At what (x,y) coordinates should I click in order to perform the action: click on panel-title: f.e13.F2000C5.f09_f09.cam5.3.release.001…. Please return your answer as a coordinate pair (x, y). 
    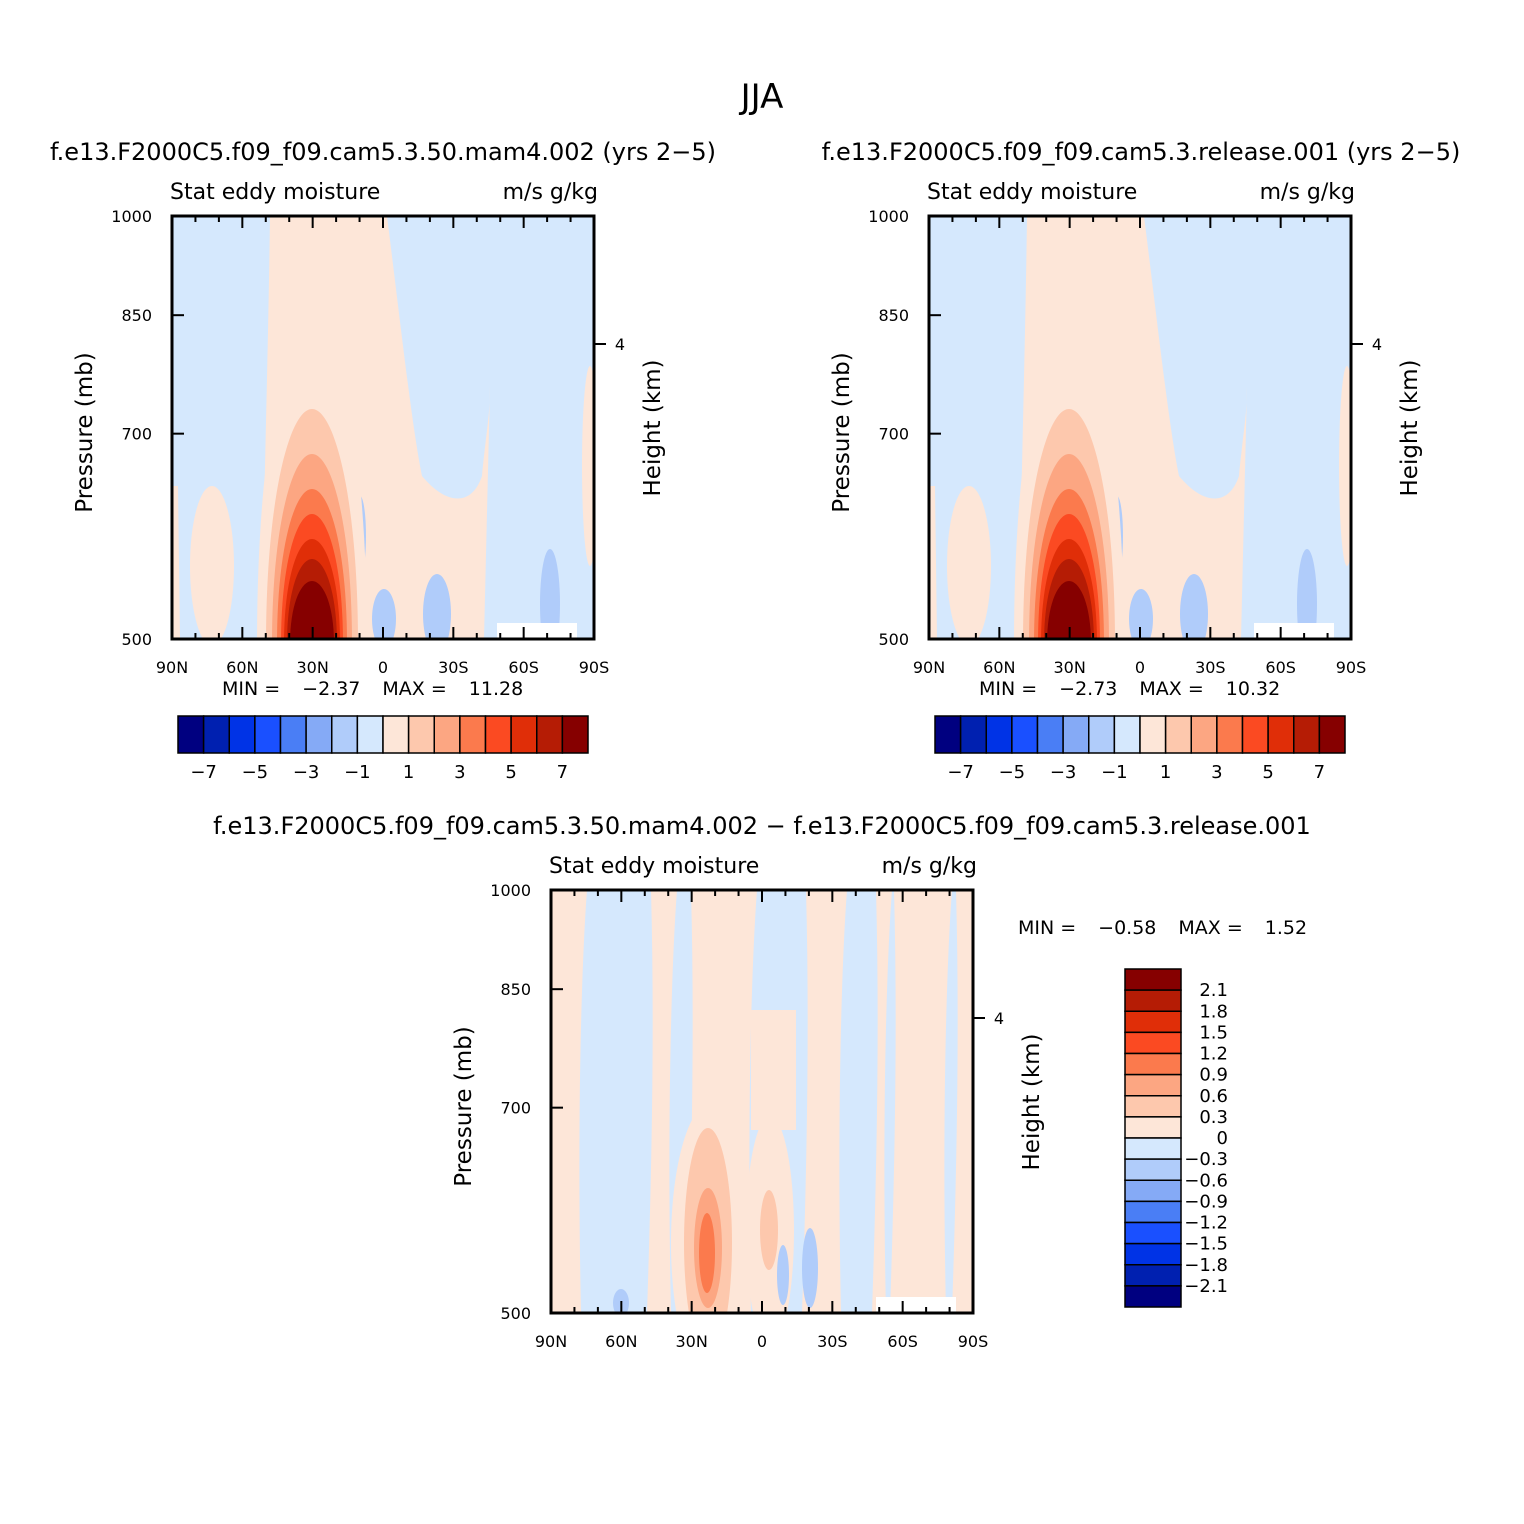
    Looking at the image, I should click on (1141, 152).